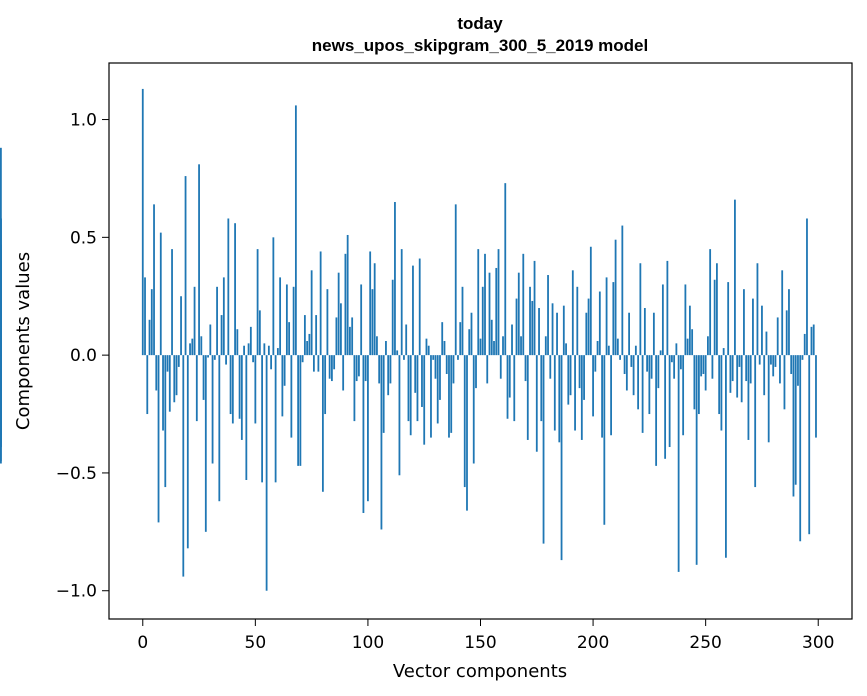 Image resolution: width=867 pixels, height=696 pixels. What do you see at coordinates (818, 643) in the screenshot?
I see `x-tick-label: 300` at bounding box center [818, 643].